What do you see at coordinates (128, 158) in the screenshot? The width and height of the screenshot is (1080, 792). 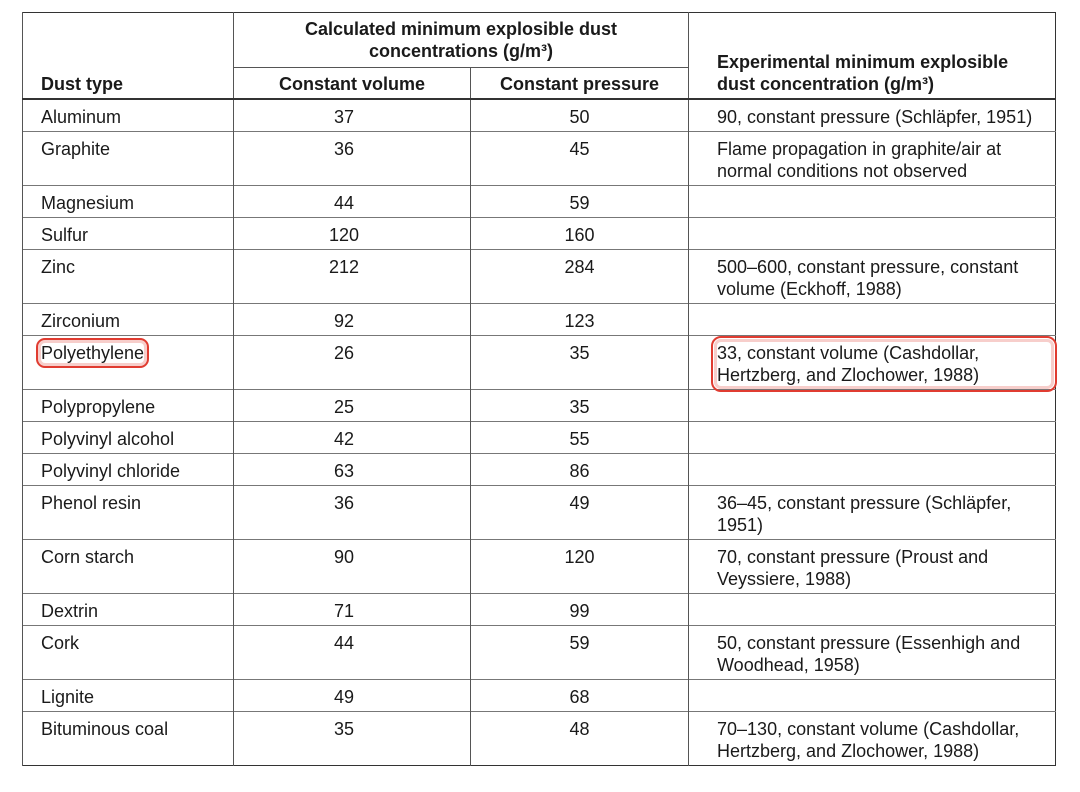 I see `table-cell: Graphite` at bounding box center [128, 158].